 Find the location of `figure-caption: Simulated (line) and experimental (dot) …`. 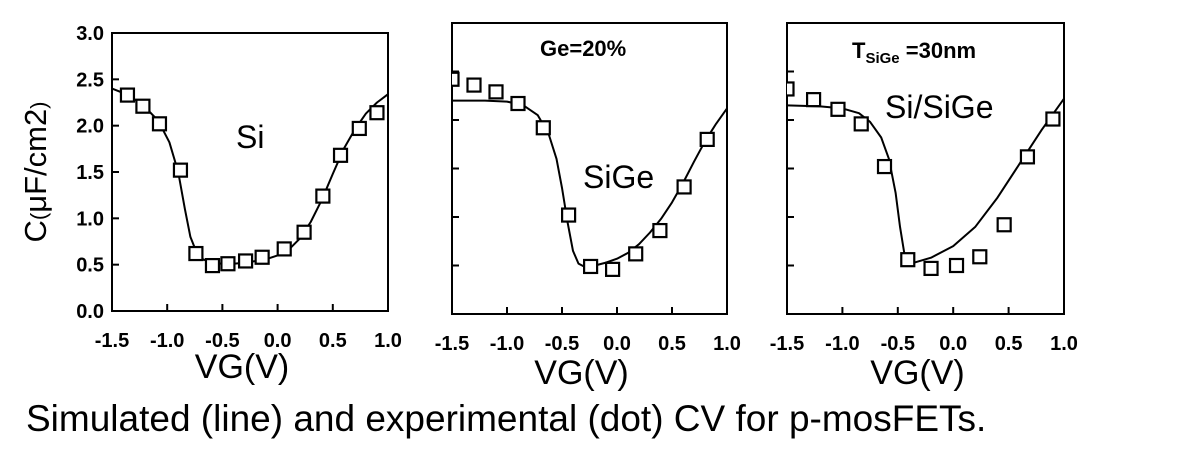

figure-caption: Simulated (line) and experimental (dot) … is located at coordinates (506, 418).